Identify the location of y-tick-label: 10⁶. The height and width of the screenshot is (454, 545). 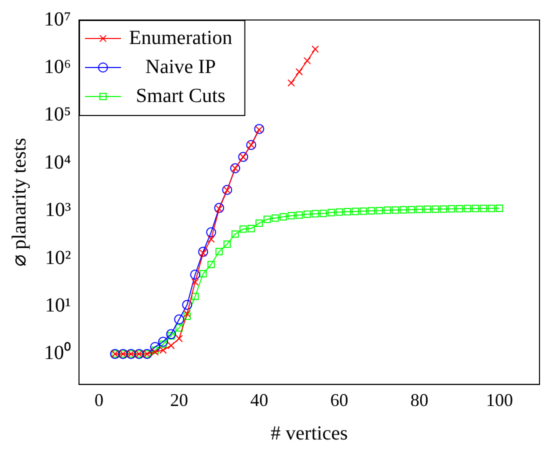
(58, 67).